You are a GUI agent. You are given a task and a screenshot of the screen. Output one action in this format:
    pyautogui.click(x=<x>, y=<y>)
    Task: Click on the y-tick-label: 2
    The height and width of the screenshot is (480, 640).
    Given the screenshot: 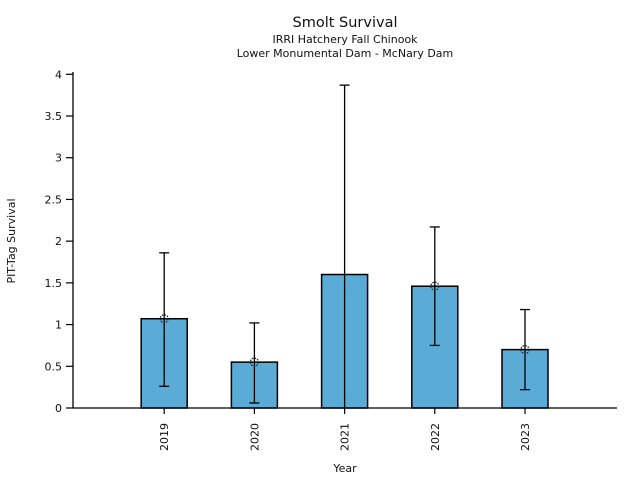 What is the action you would take?
    pyautogui.click(x=58, y=241)
    